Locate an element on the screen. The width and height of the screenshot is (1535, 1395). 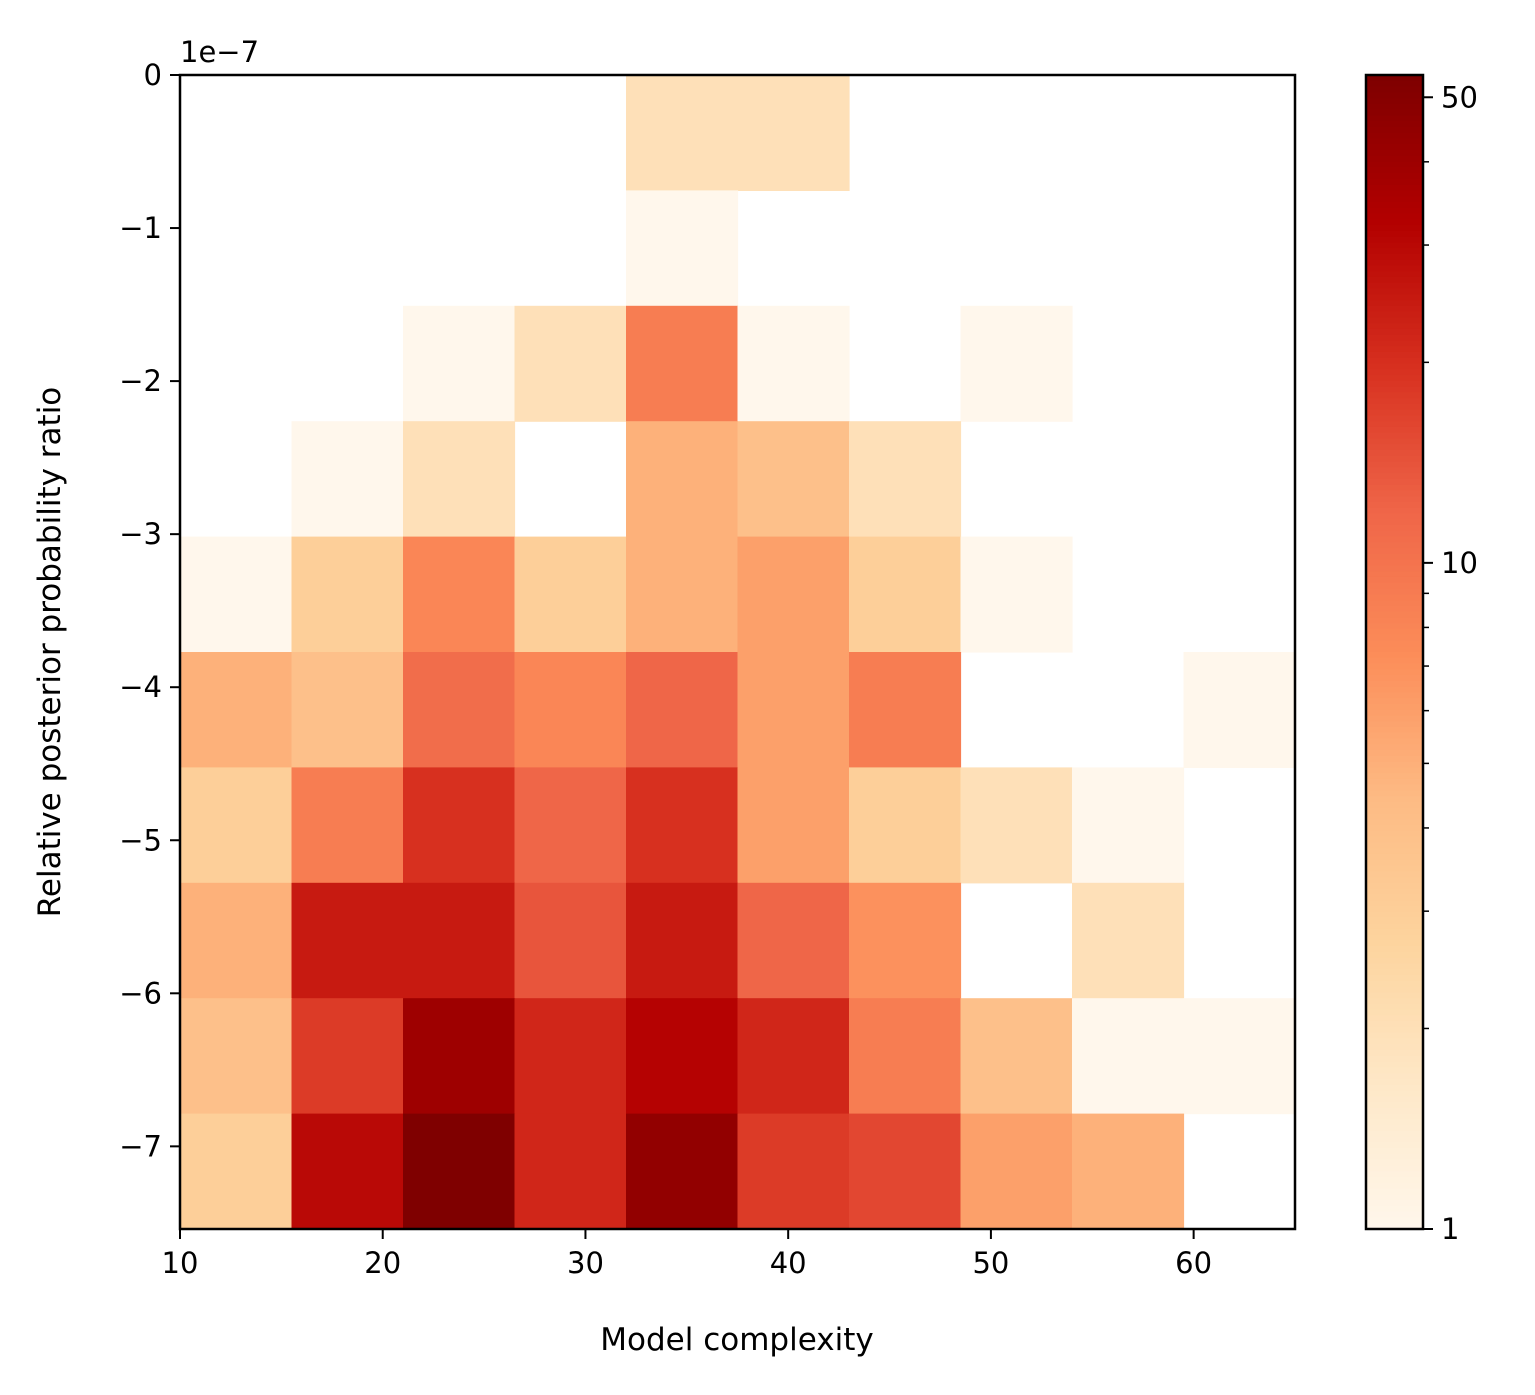
y-axis: 0 −1 −2 −3 −4 −5 −6 −7 is located at coordinates (149, 610).